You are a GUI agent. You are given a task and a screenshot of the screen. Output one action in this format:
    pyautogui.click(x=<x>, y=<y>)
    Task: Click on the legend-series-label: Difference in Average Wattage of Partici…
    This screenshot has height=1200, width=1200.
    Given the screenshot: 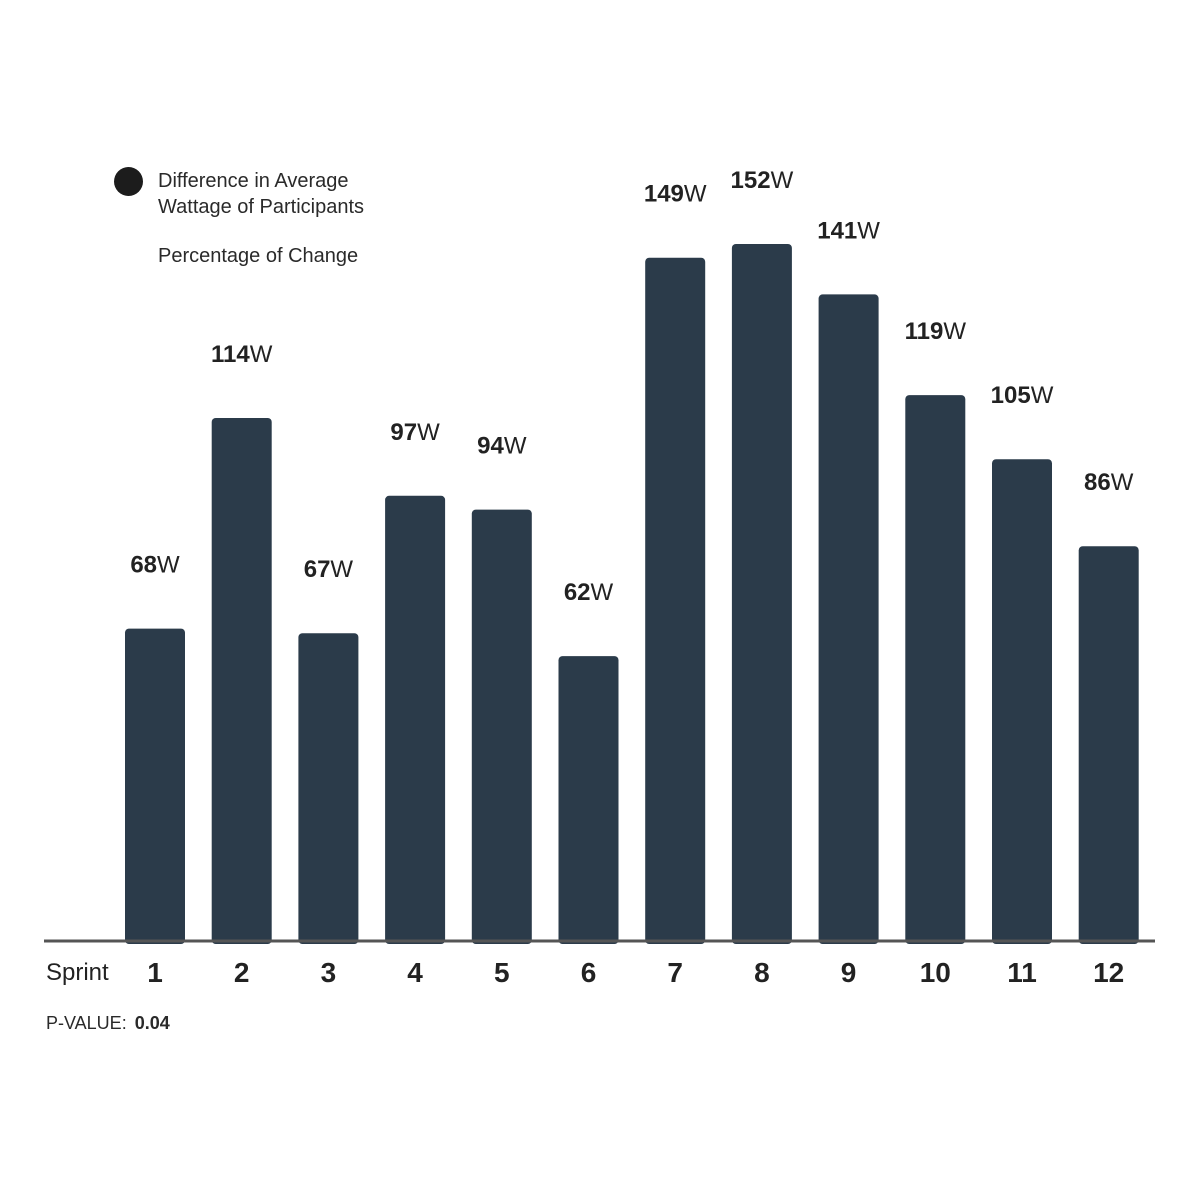 What is the action you would take?
    pyautogui.click(x=261, y=194)
    